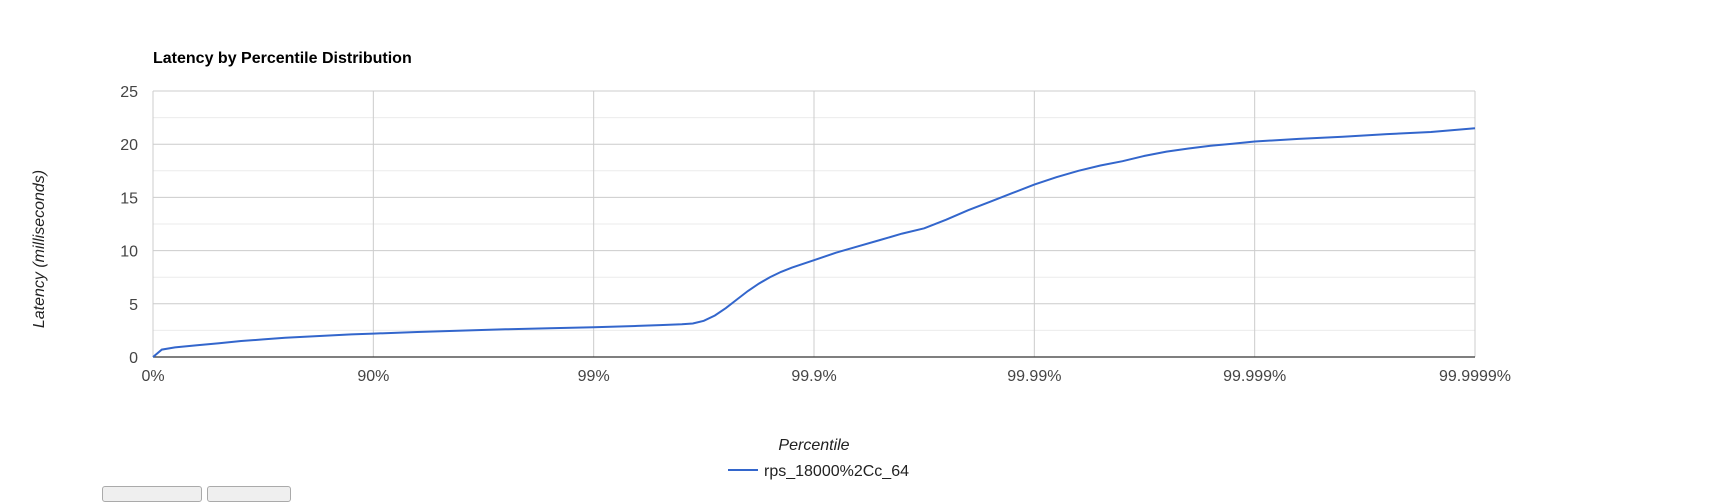 The image size is (1736, 502). Describe the element at coordinates (282, 58) in the screenshot. I see `chart-title: Latency by Percentile Distribution` at that location.